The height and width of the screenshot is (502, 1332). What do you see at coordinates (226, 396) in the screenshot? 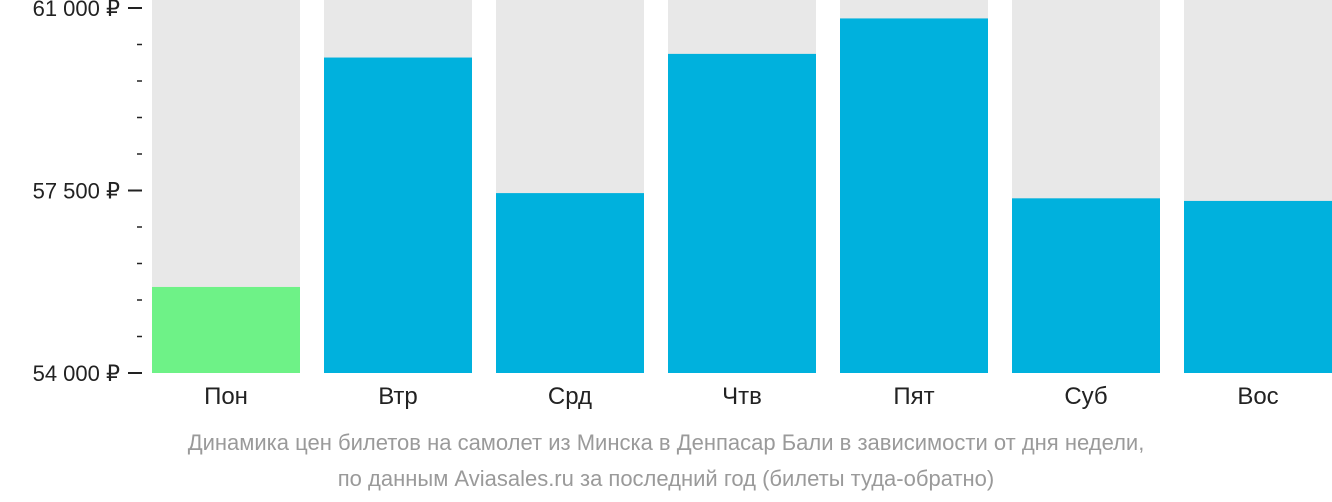
I see `x-tick-label: Пон` at bounding box center [226, 396].